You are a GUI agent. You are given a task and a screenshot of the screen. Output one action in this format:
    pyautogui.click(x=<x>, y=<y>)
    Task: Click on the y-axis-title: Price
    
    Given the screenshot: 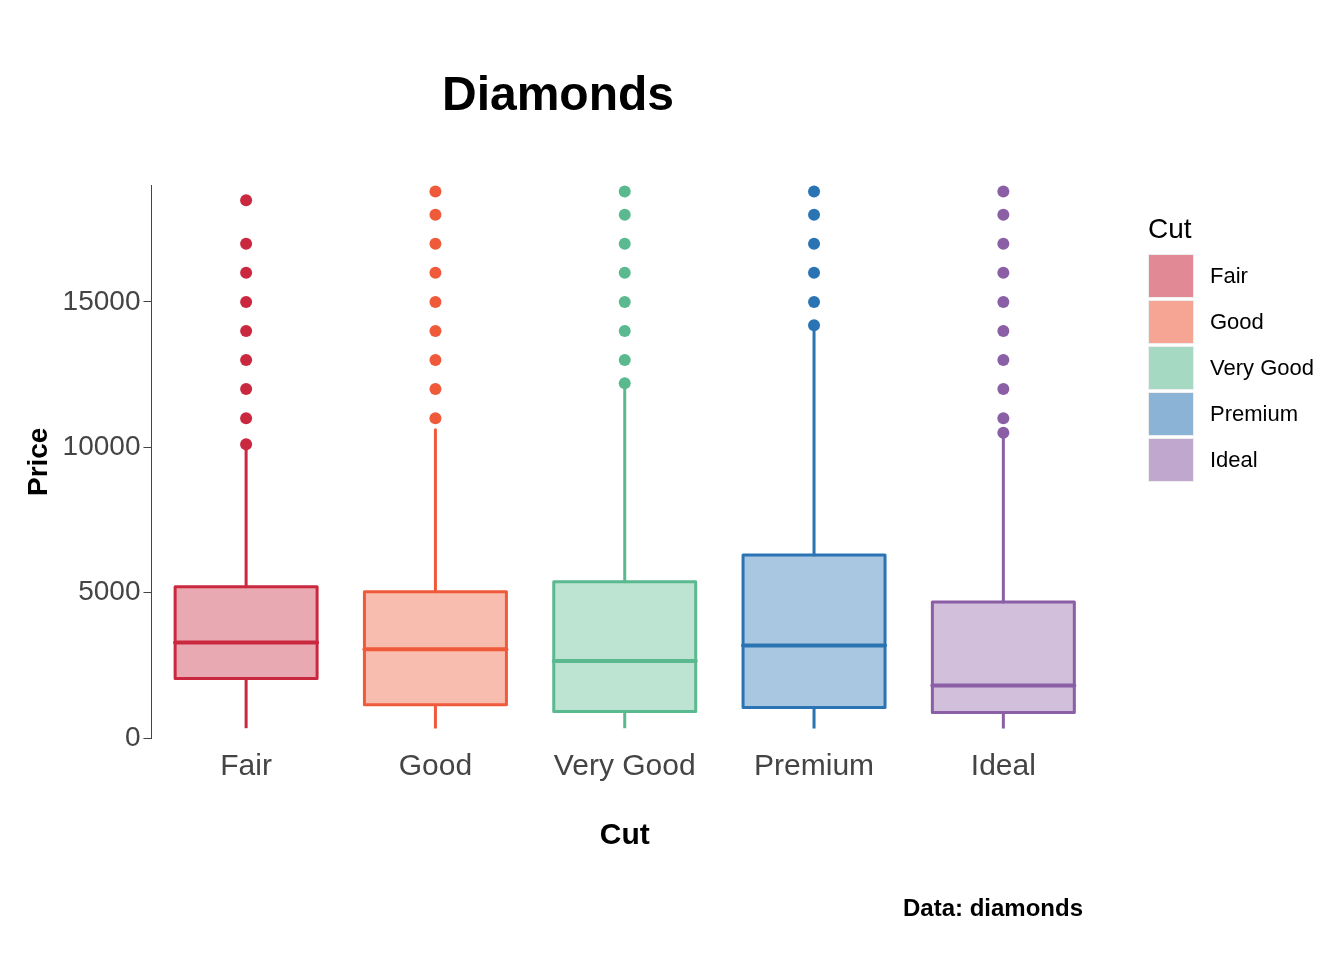 What is the action you would take?
    pyautogui.click(x=37, y=462)
    